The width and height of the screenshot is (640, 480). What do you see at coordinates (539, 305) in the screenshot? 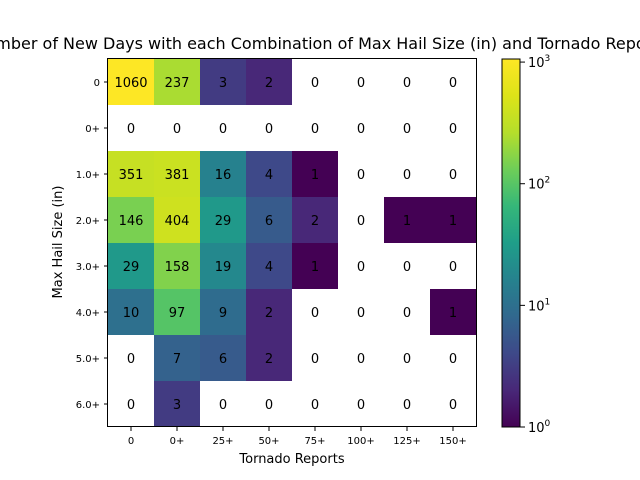
I see `colorbar-tick-label: 10¹` at bounding box center [539, 305].